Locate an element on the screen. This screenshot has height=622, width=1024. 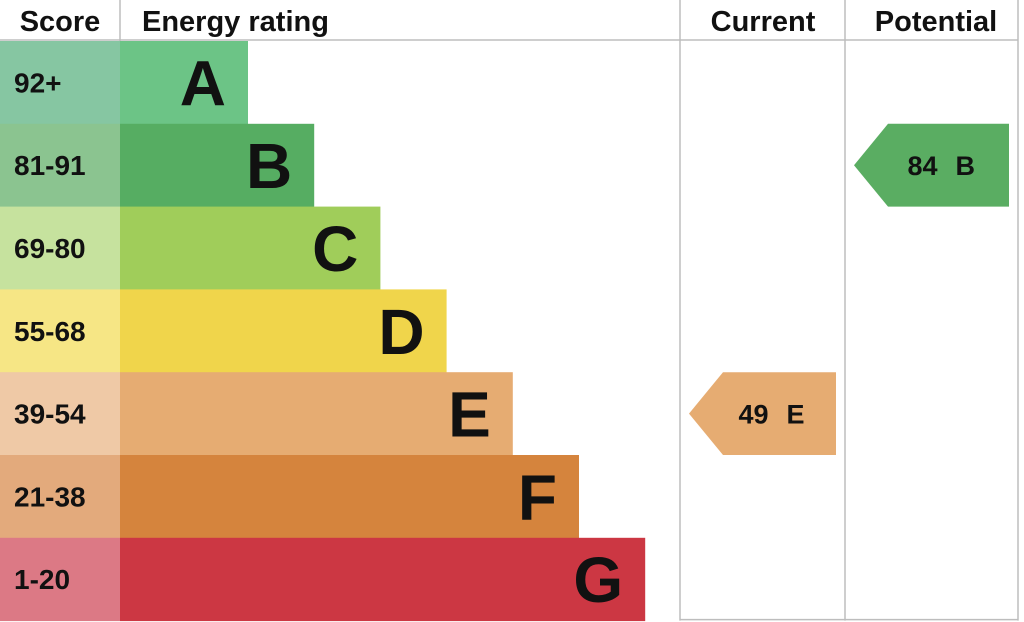
rating-bar-f is located at coordinates (349, 497).